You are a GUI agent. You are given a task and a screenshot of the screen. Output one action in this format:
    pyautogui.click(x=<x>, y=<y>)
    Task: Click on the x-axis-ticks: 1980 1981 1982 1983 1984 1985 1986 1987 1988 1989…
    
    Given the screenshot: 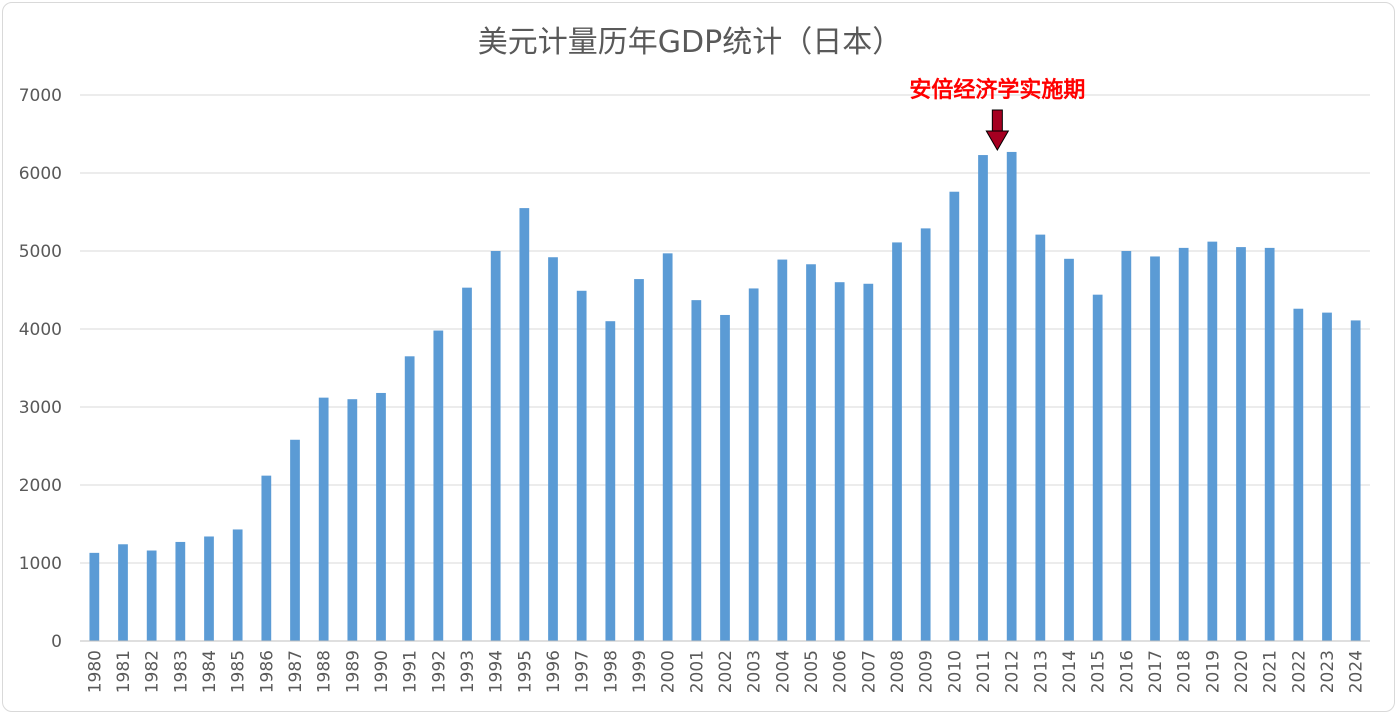 What is the action you would take?
    pyautogui.click(x=725, y=671)
    